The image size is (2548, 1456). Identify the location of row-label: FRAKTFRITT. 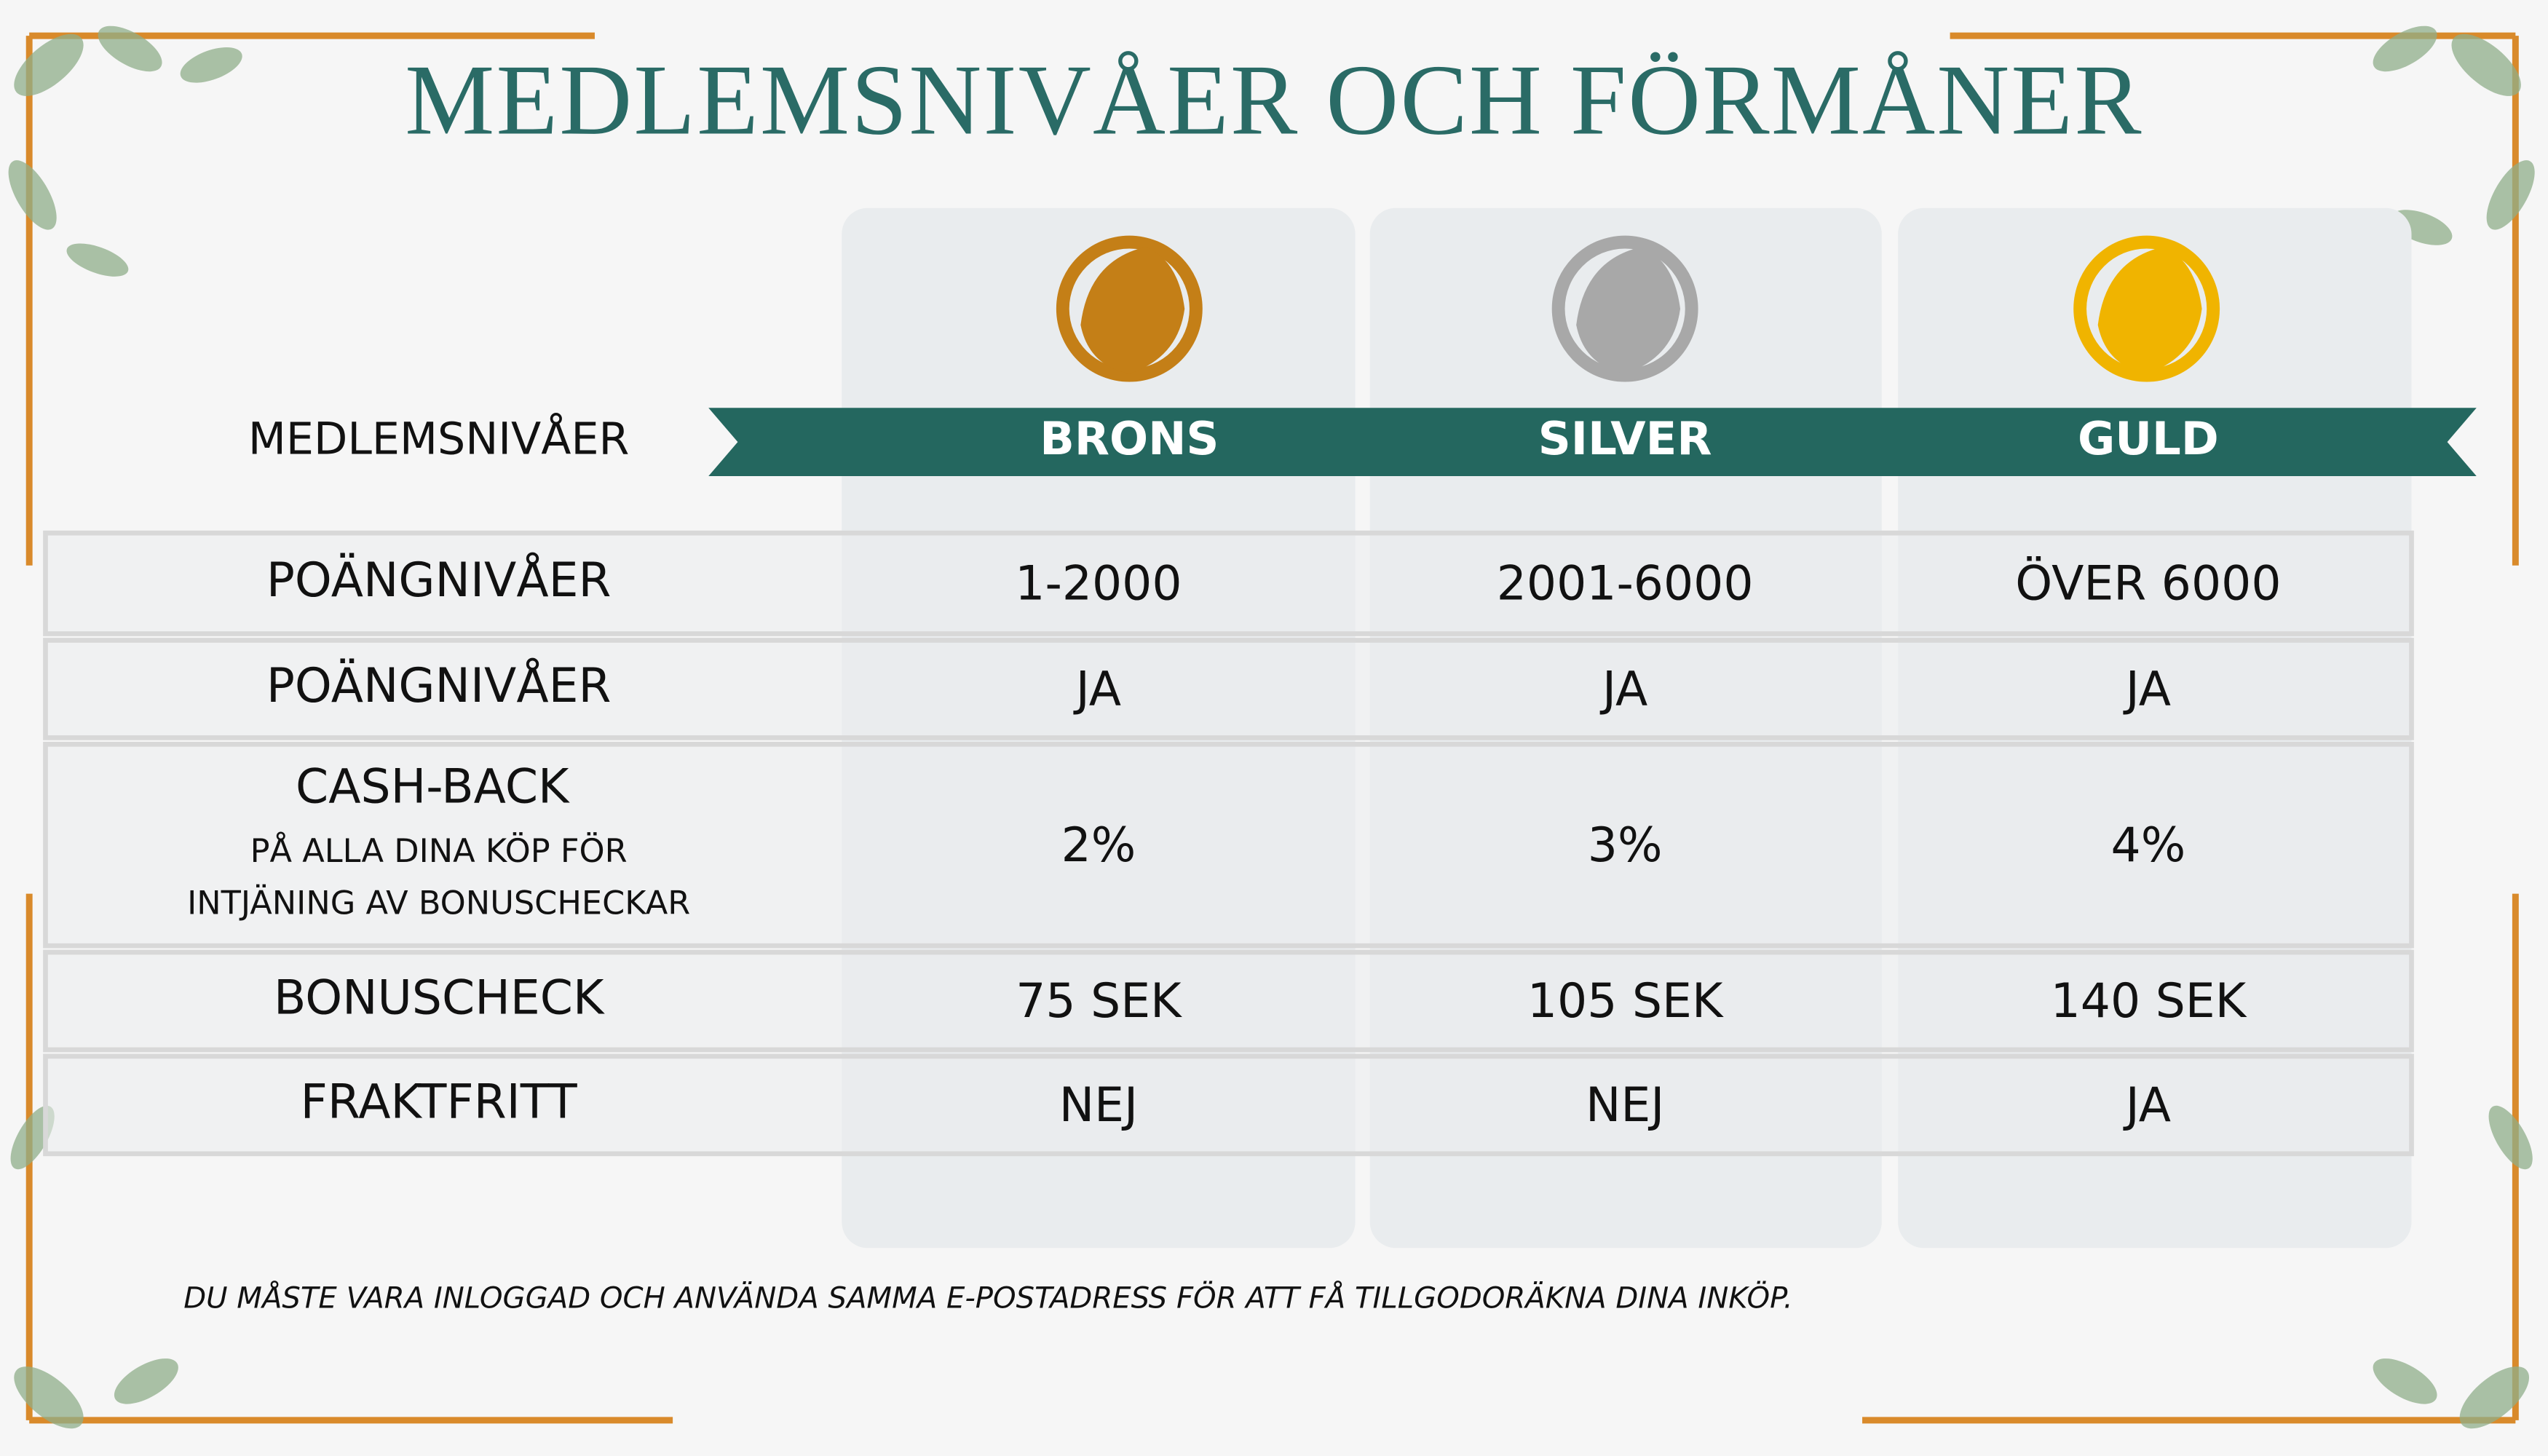
(439, 1102).